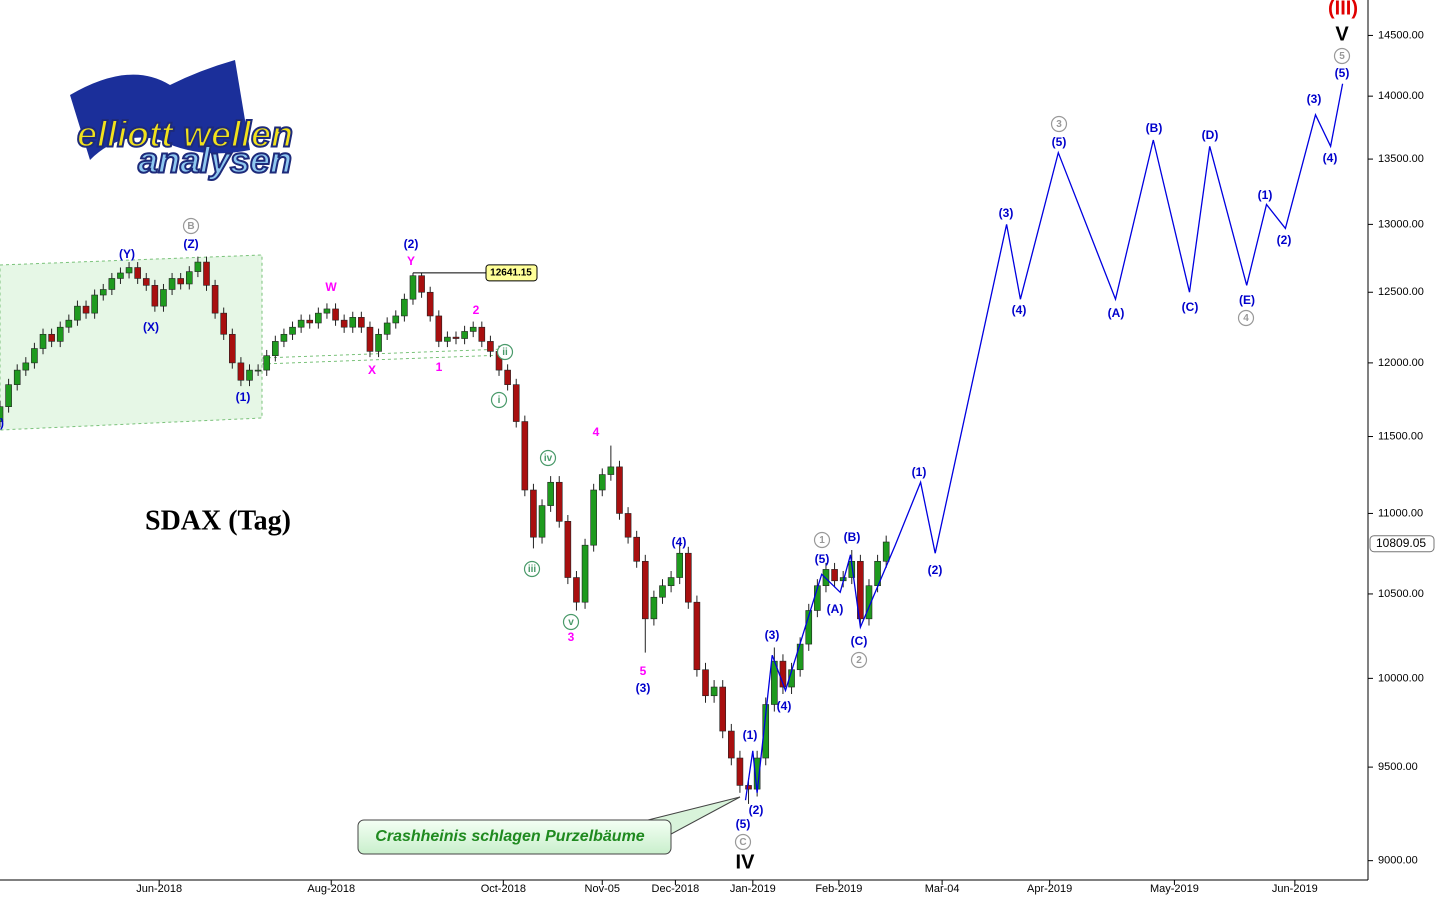  What do you see at coordinates (859, 660) in the screenshot?
I see `wave-label: 2` at bounding box center [859, 660].